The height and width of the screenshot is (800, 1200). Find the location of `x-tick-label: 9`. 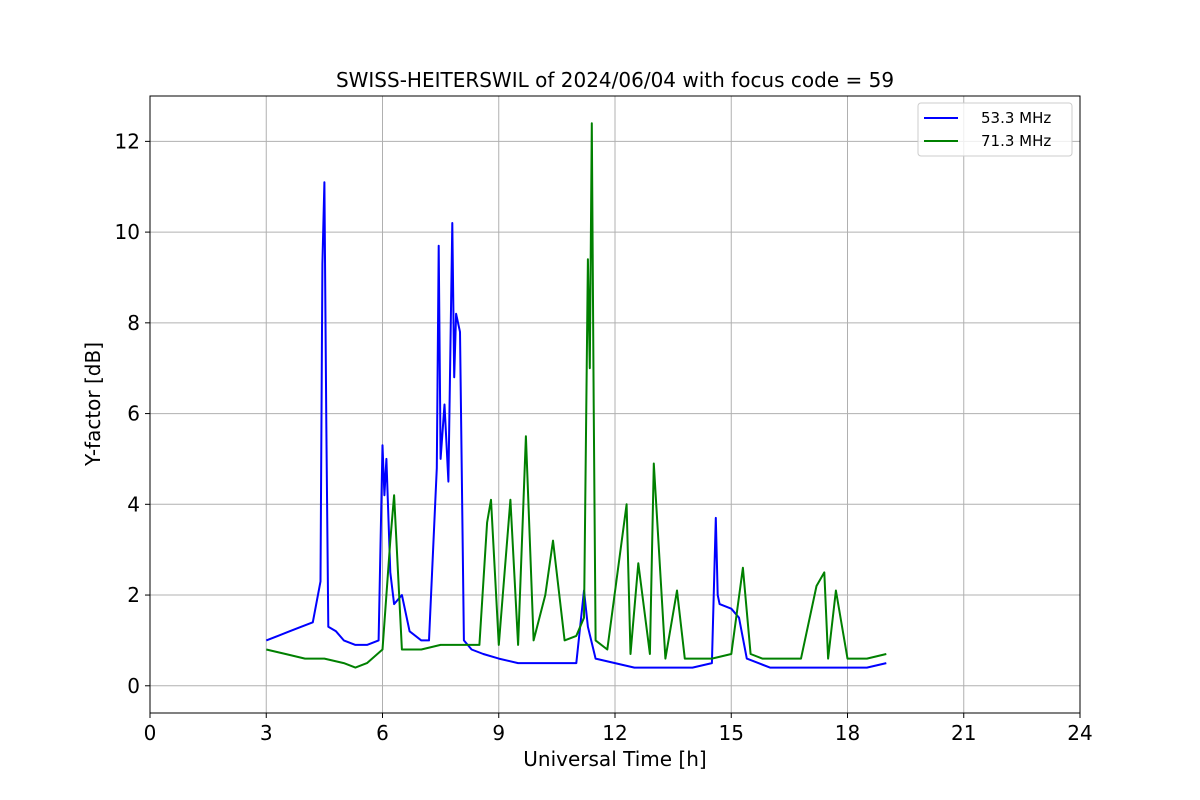

x-tick-label: 9 is located at coordinates (498, 733).